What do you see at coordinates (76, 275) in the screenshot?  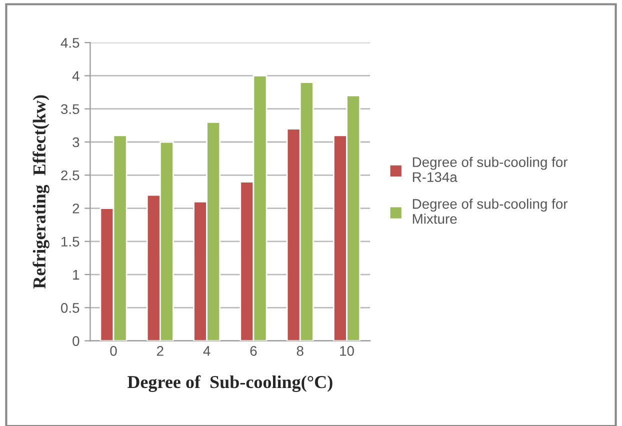 I see `y-tick-label: 1` at bounding box center [76, 275].